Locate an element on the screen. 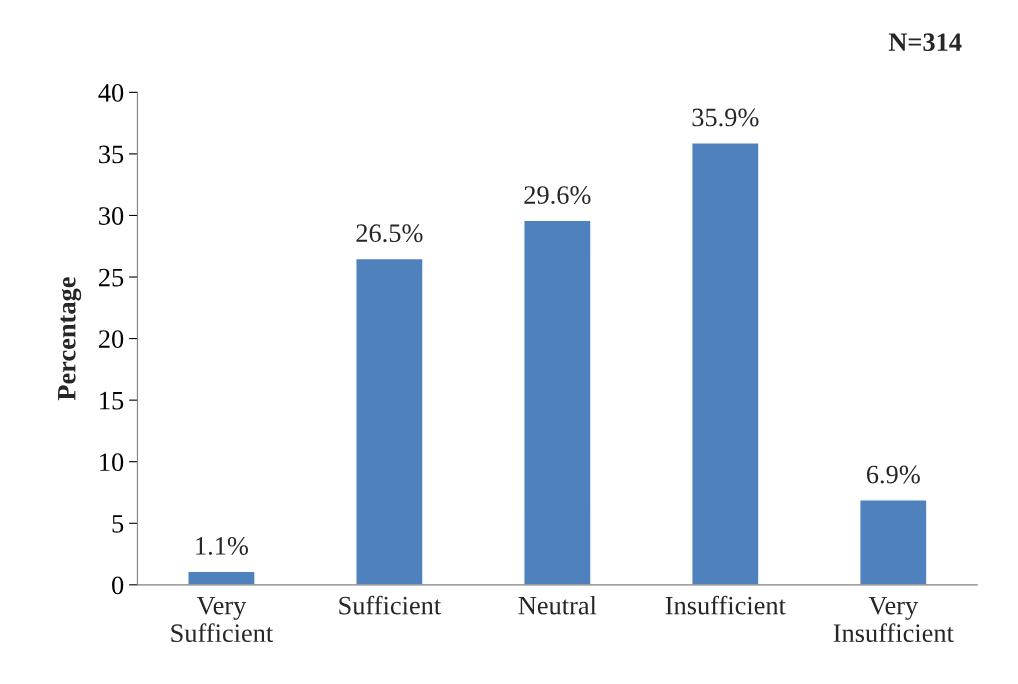  x-tick-label: Very Insufficient is located at coordinates (893, 619).